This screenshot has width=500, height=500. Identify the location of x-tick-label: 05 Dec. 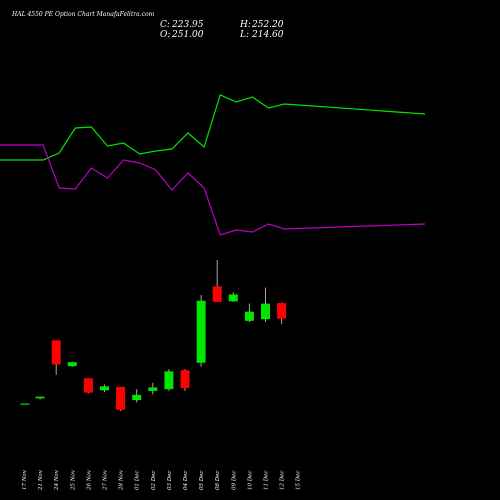
(202, 481).